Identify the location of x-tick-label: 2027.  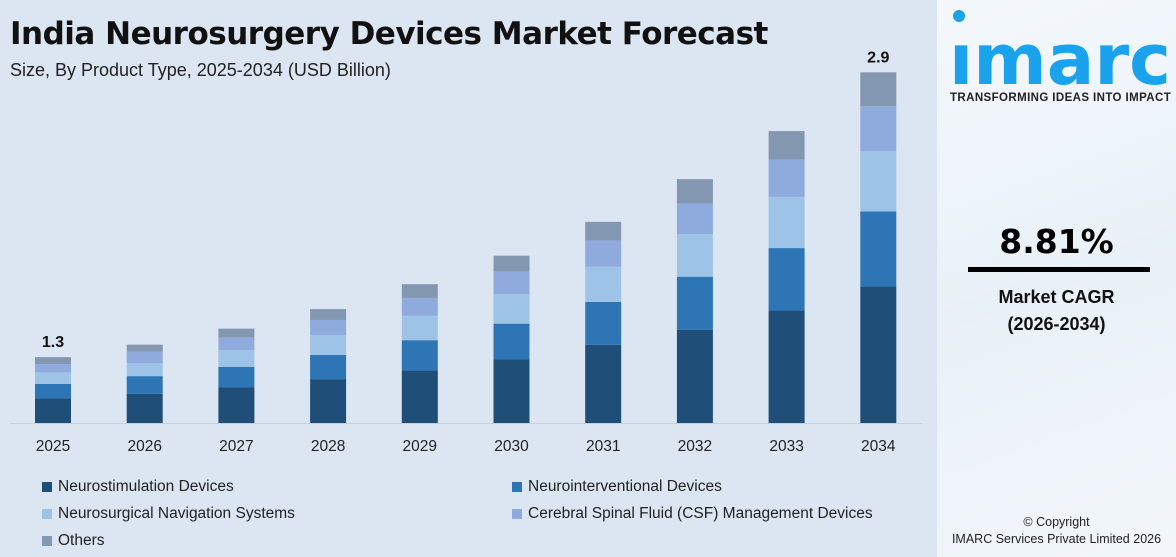
(236, 446).